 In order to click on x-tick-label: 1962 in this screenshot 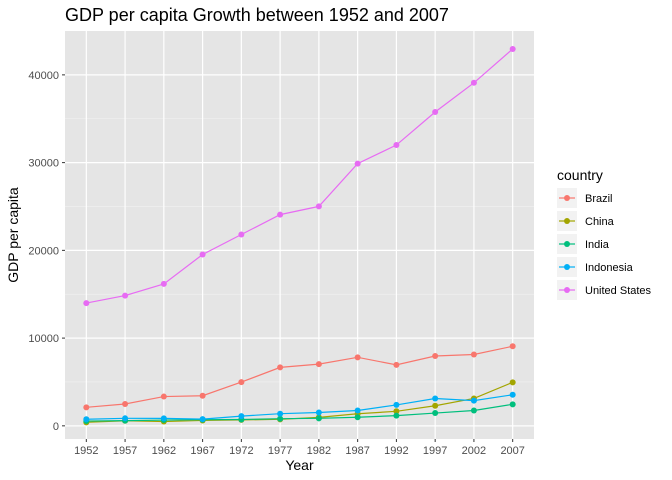, I will do `click(164, 451)`.